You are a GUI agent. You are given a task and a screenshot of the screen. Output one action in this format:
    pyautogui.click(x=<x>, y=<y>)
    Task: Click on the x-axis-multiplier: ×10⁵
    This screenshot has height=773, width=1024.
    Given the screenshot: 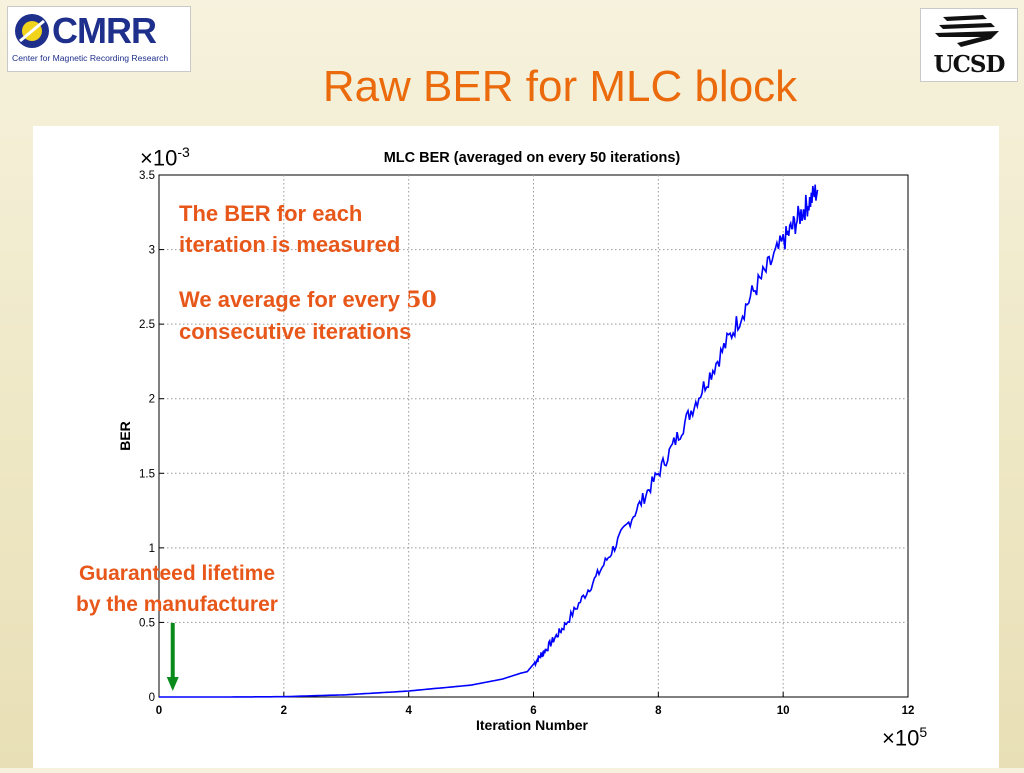 What is the action you would take?
    pyautogui.click(x=904, y=737)
    